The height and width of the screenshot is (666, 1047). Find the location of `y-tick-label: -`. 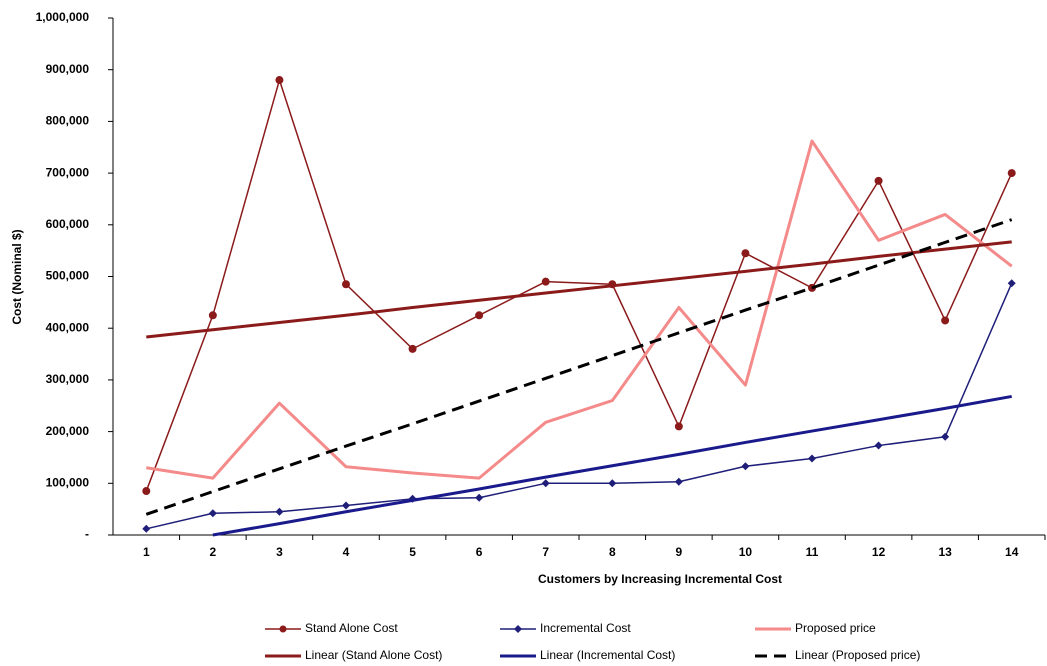

y-tick-label: - is located at coordinates (87, 534).